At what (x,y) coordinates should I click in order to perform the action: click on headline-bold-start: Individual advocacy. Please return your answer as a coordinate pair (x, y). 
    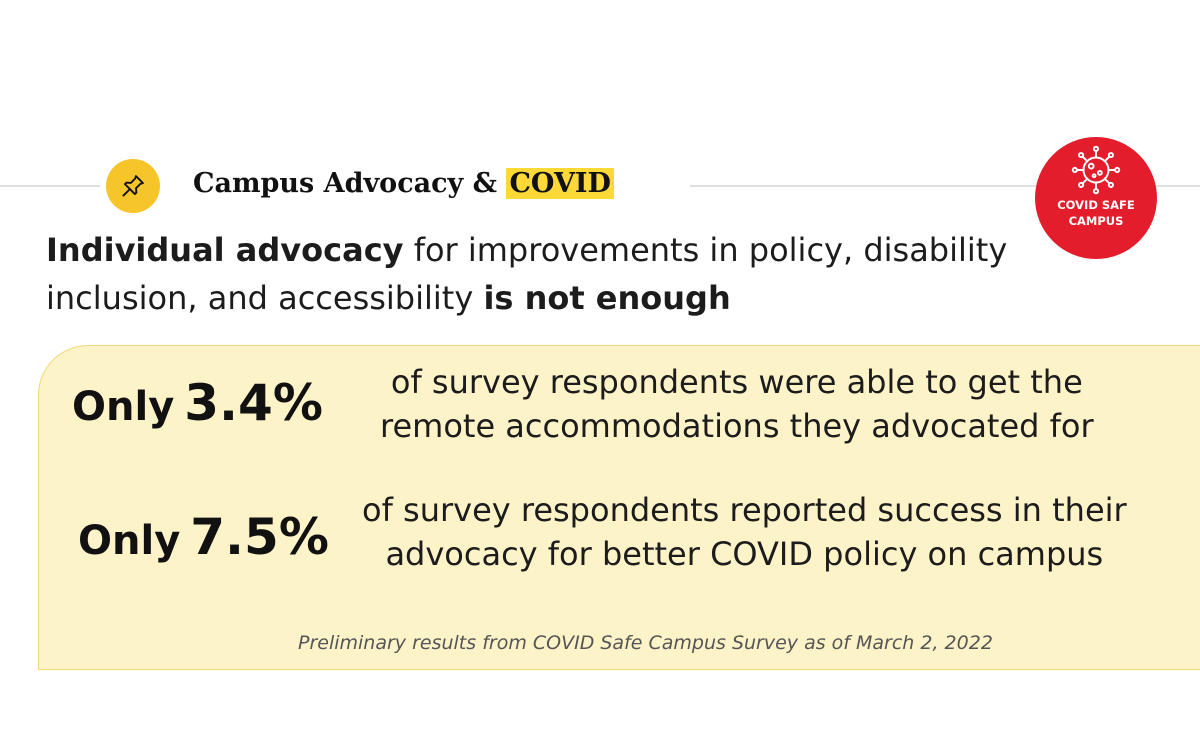
    Looking at the image, I should click on (225, 250).